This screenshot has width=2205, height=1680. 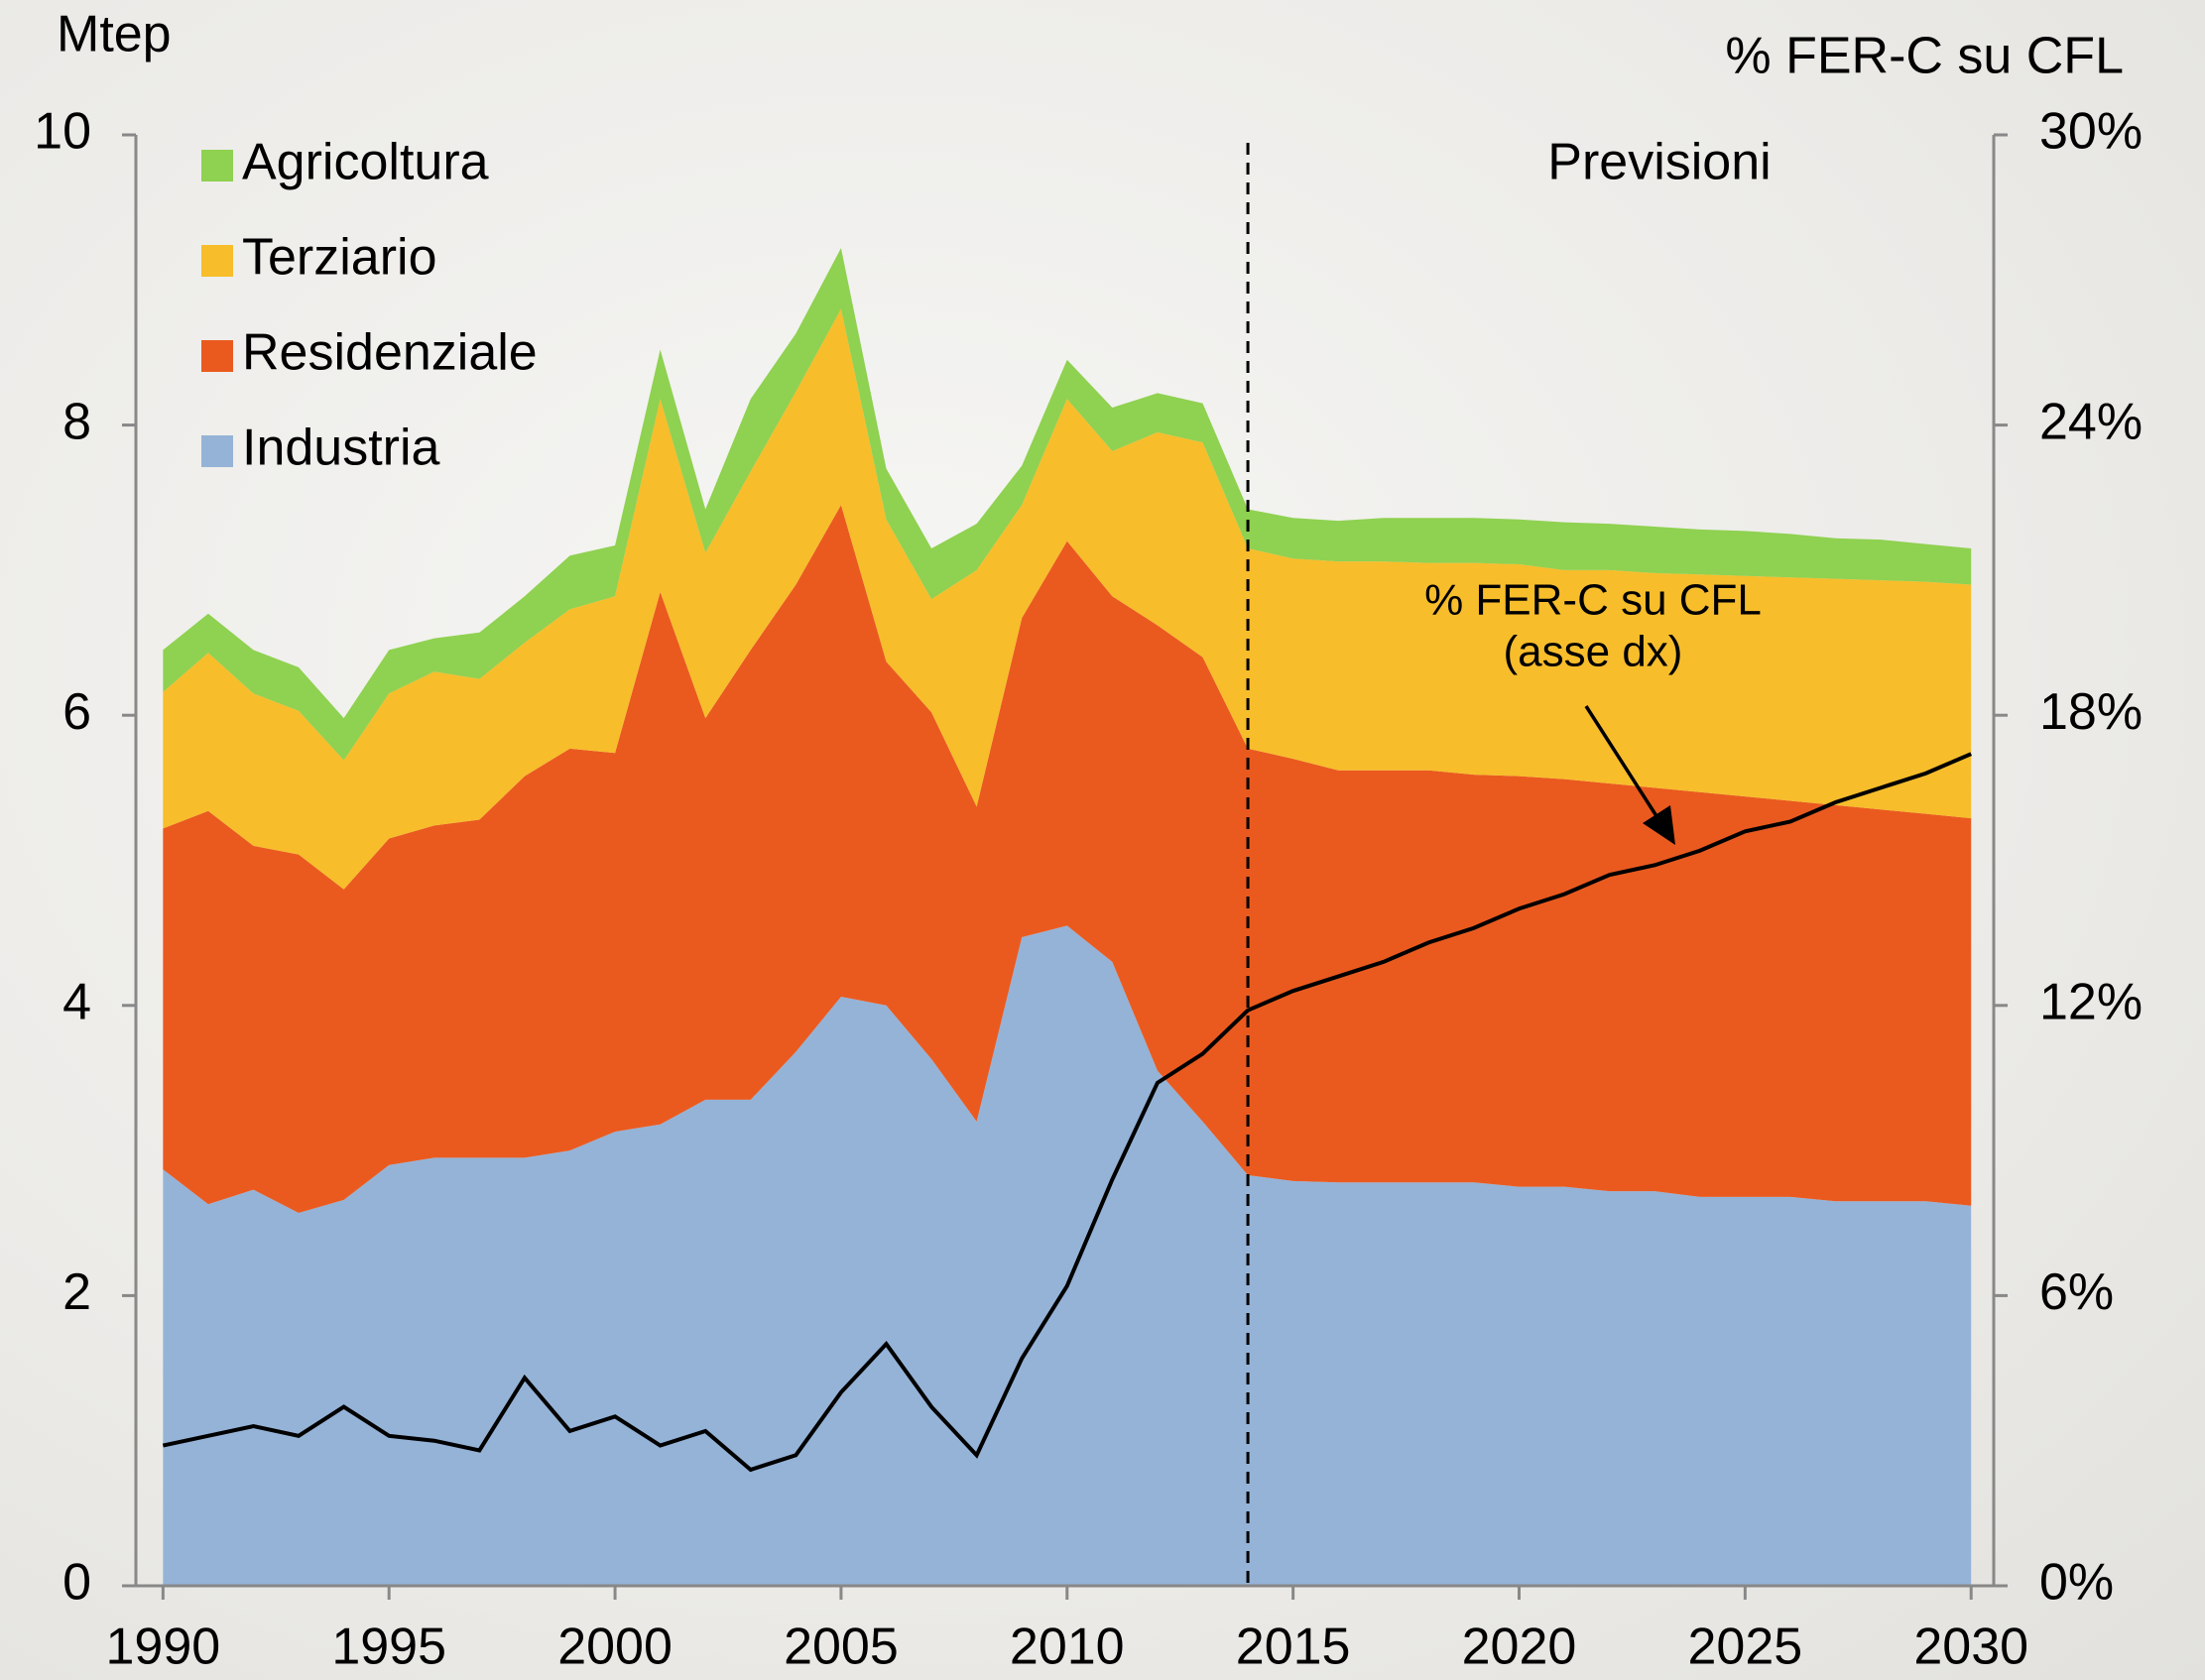 What do you see at coordinates (366, 162) in the screenshot?
I see `legend-label: Agricoltura` at bounding box center [366, 162].